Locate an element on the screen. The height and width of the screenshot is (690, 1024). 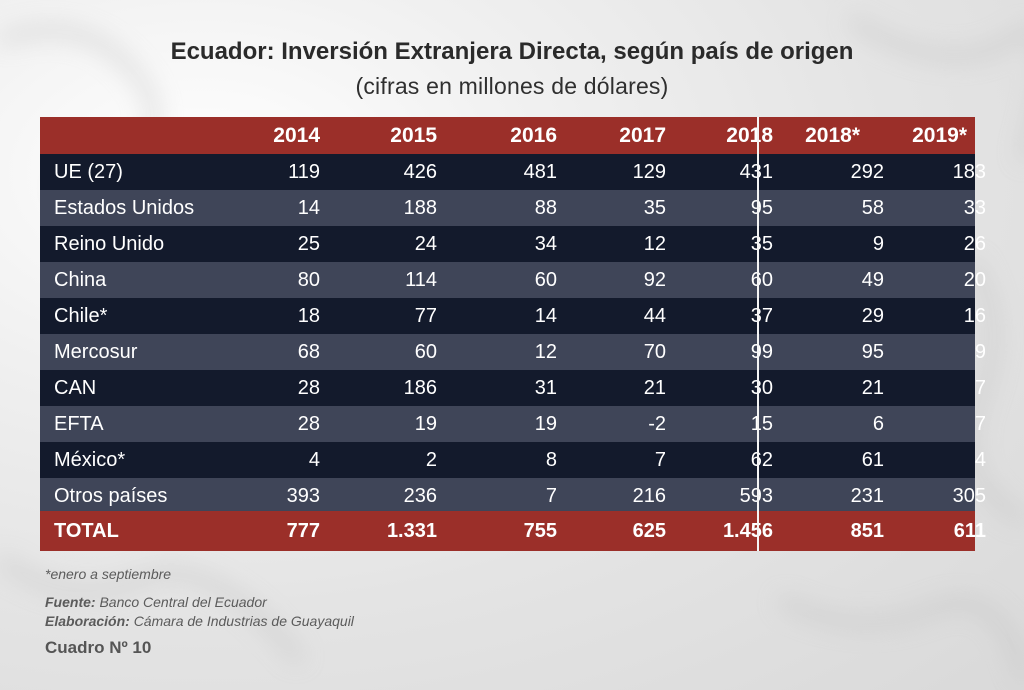
header-2016: 2016 is located at coordinates (533, 135).